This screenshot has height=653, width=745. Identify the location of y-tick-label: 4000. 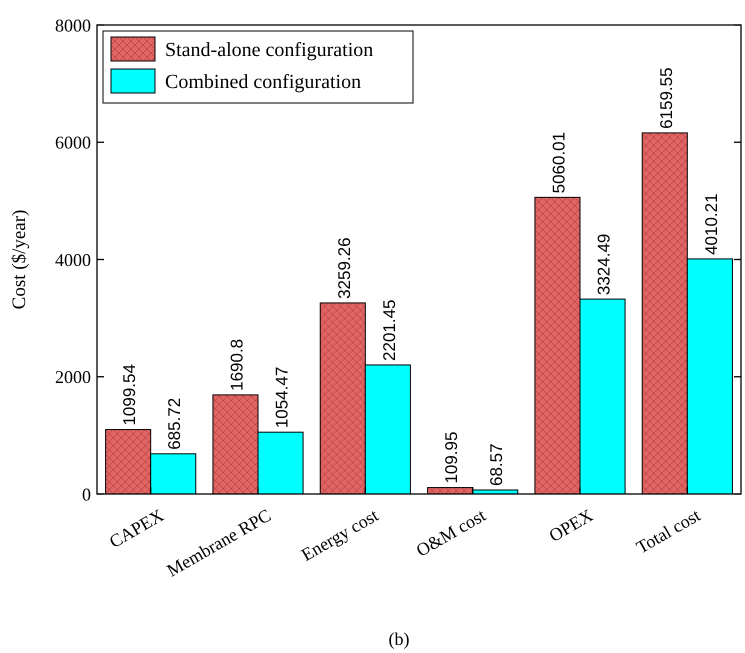
(73, 260).